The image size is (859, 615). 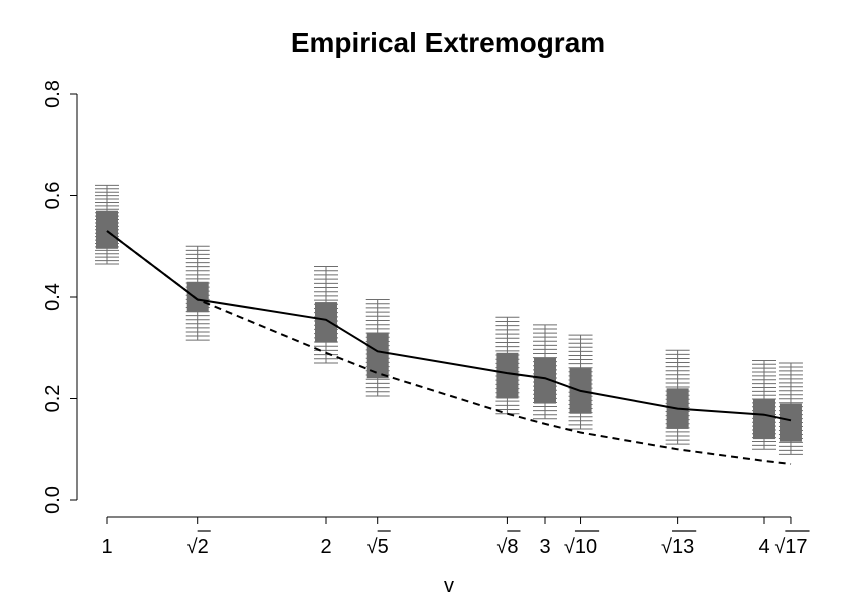 I want to click on x-tick-label-sqrt: √10, so click(x=580, y=547).